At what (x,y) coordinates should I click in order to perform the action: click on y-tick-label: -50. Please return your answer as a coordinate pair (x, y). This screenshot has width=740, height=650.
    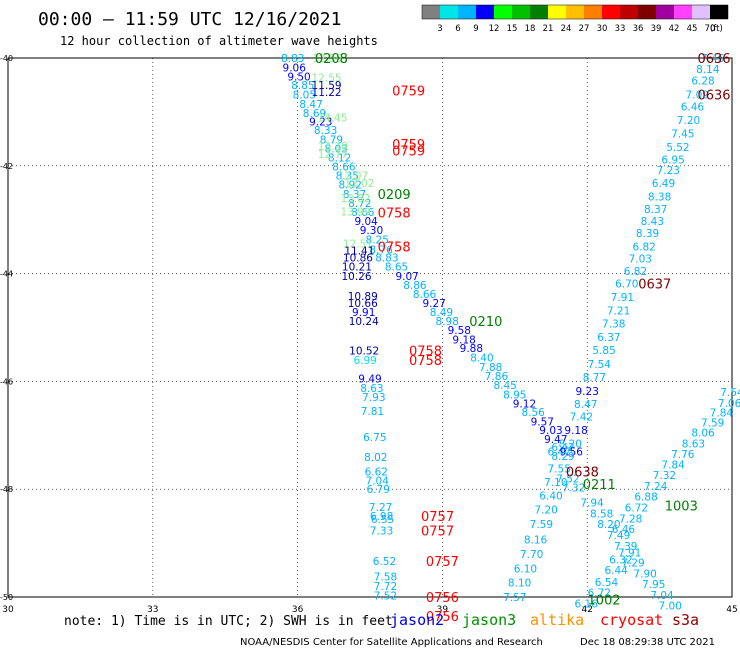
    Looking at the image, I should click on (6, 597).